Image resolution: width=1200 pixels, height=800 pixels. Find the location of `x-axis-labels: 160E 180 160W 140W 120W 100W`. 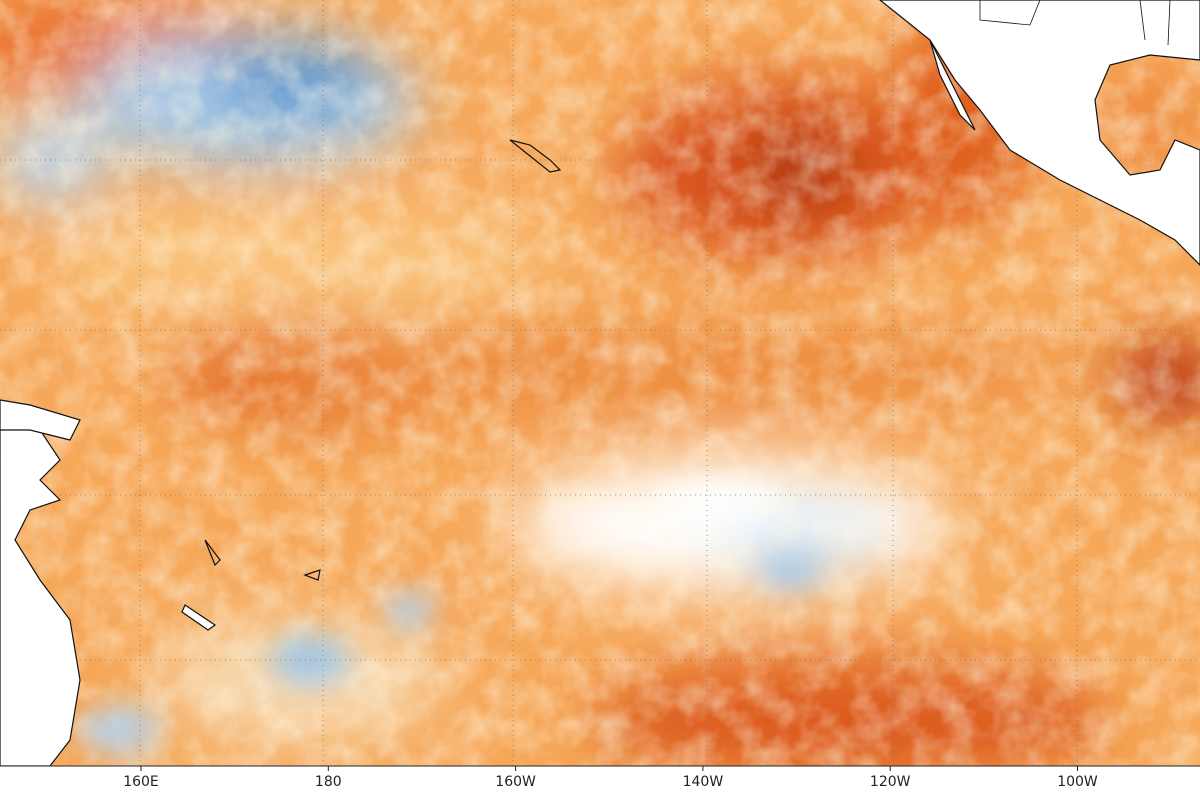

x-axis-labels: 160E 180 160W 140W 120W 100W is located at coordinates (610, 778).